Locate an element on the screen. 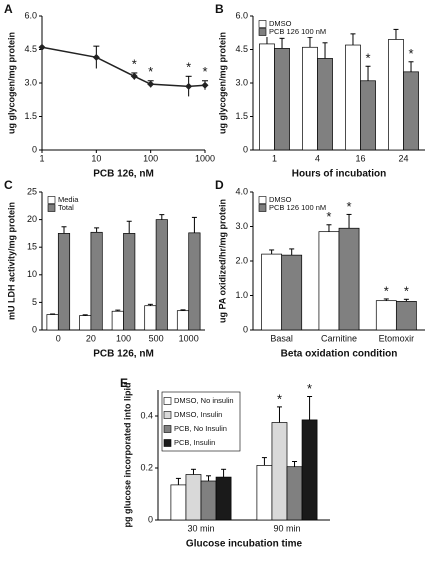  legend-label: DMSO, Insulin is located at coordinates (198, 414).